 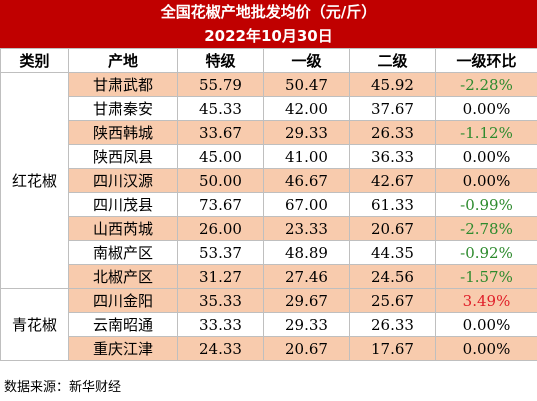 What do you see at coordinates (392, 108) in the screenshot?
I see `second-grade-cell: 37.67` at bounding box center [392, 108].